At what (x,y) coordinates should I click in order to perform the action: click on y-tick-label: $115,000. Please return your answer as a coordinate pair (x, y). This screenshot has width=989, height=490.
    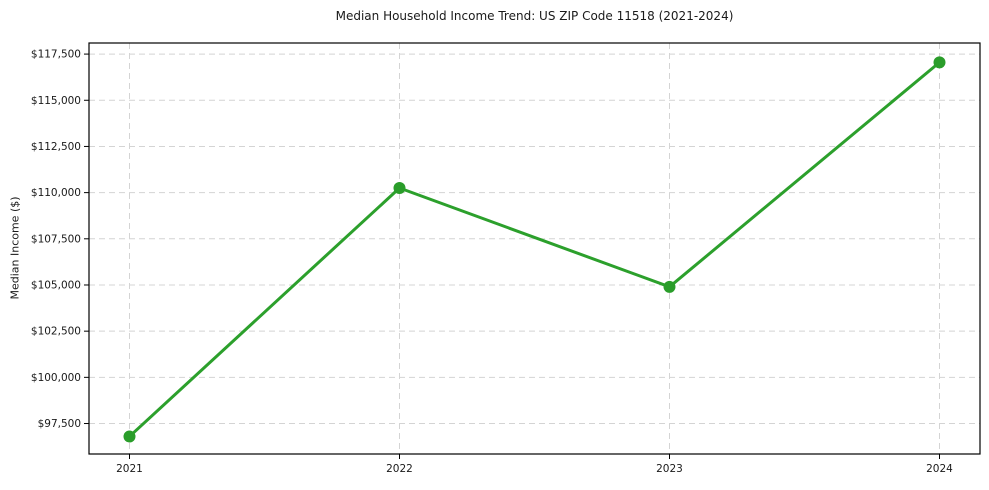
    Looking at the image, I should click on (56, 101).